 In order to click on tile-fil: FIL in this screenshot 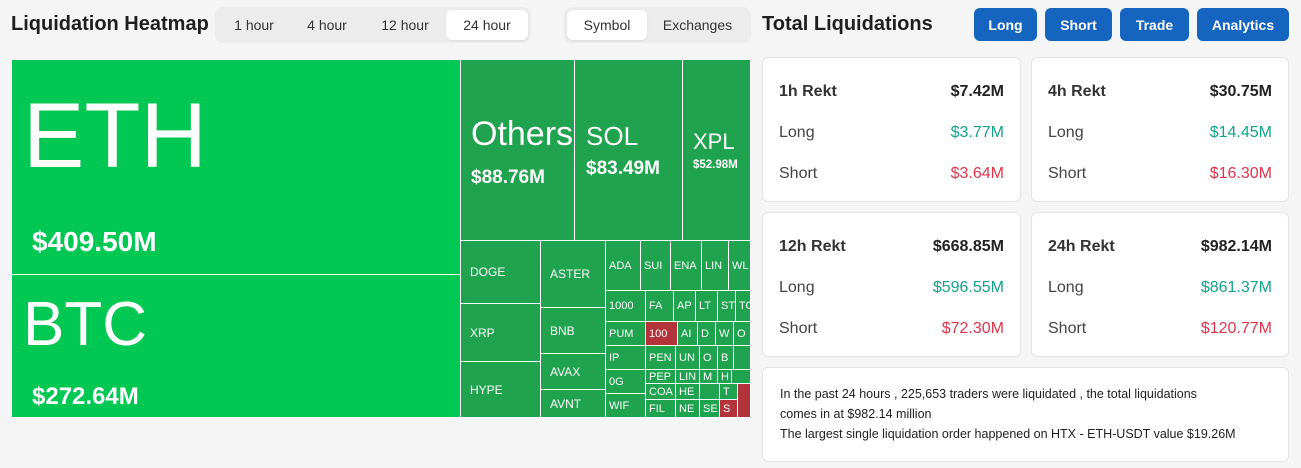, I will do `click(661, 409)`.